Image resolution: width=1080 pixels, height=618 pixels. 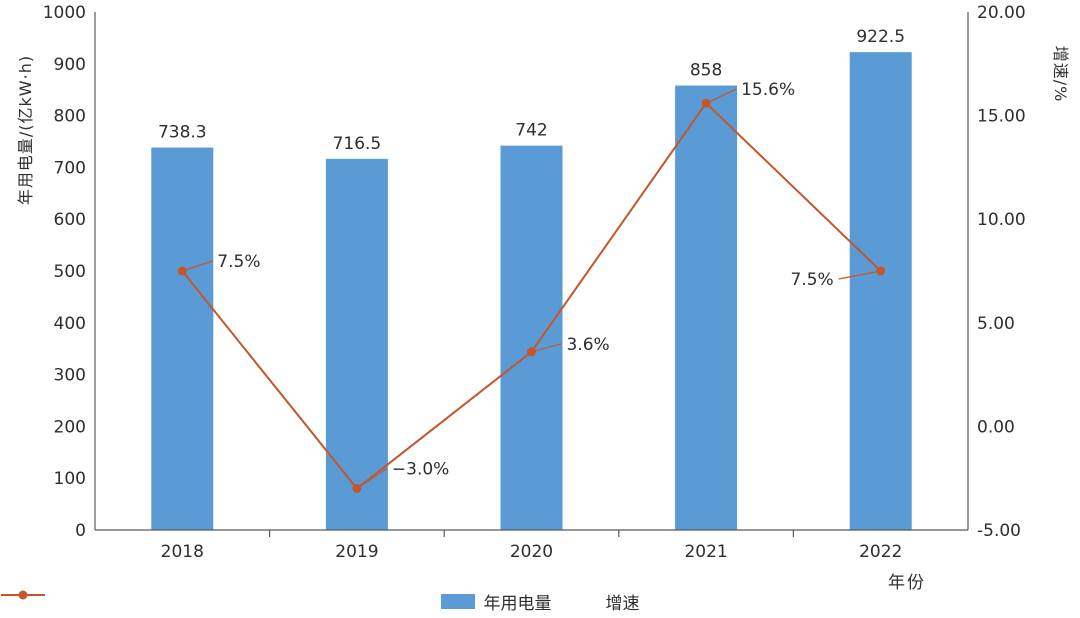 What do you see at coordinates (622, 604) in the screenshot?
I see `legend-label-growth: 增速` at bounding box center [622, 604].